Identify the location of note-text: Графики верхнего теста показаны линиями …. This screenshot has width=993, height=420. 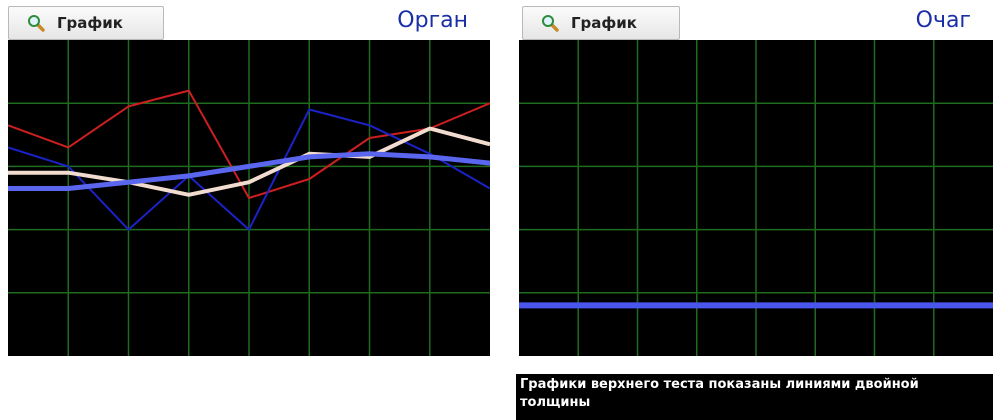
(754, 397).